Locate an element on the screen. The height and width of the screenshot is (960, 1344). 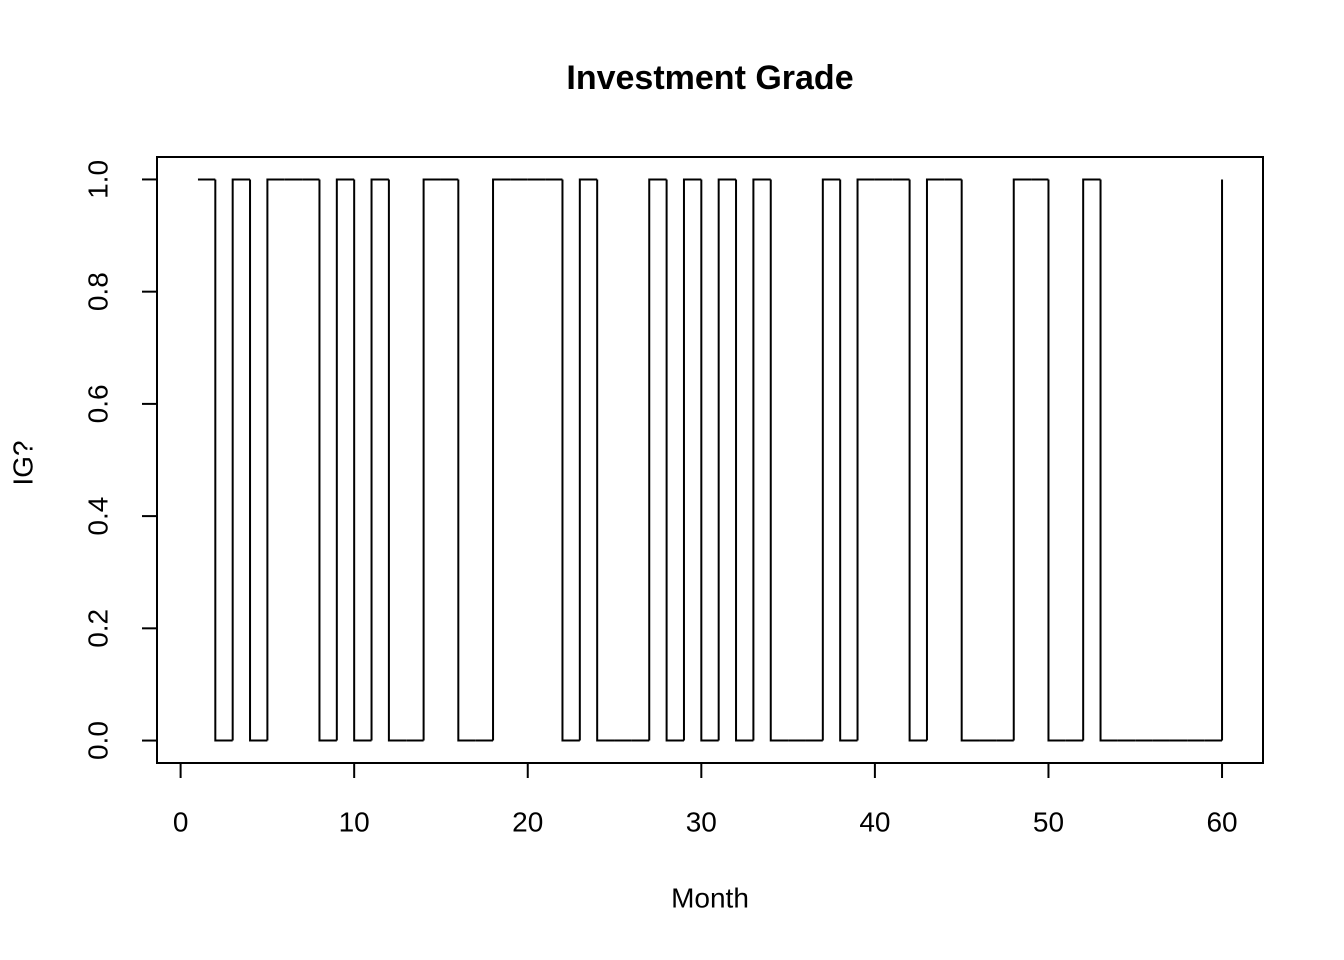
chart-title: Investment Grade is located at coordinates (709, 78).